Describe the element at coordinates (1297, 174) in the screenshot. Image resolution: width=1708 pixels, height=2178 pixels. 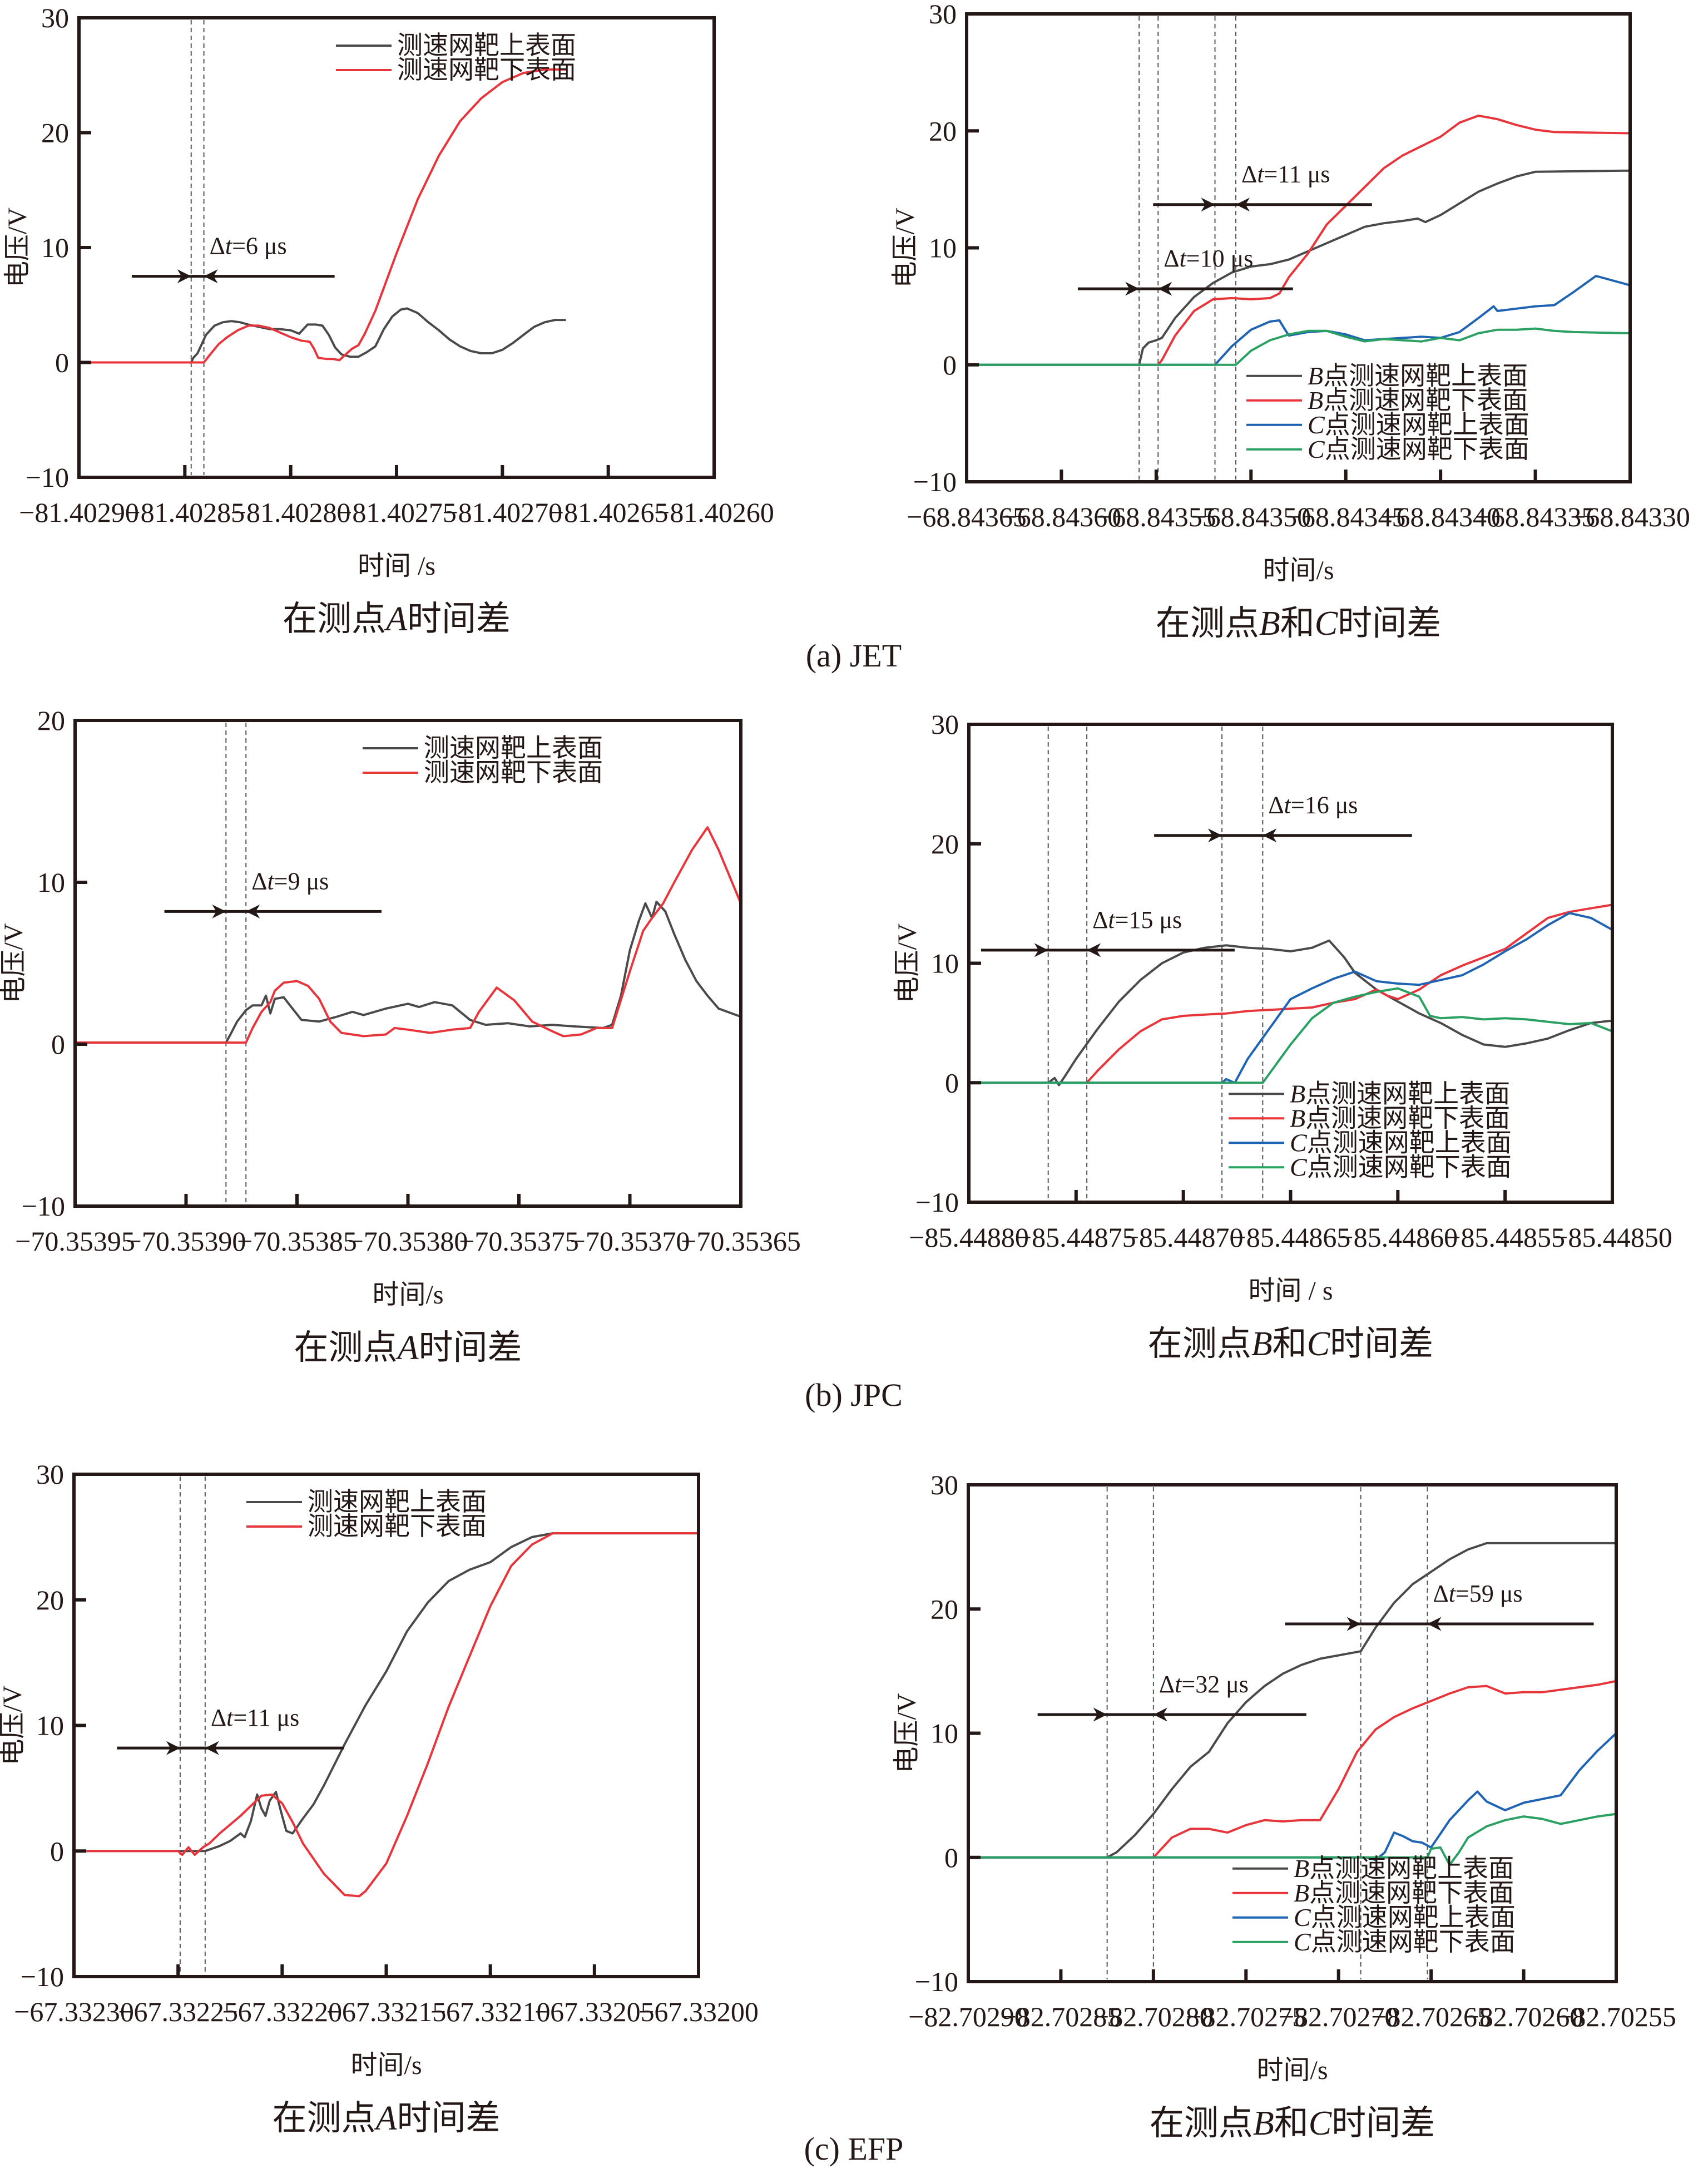
I see `dt-label-part: =11 μs` at that location.